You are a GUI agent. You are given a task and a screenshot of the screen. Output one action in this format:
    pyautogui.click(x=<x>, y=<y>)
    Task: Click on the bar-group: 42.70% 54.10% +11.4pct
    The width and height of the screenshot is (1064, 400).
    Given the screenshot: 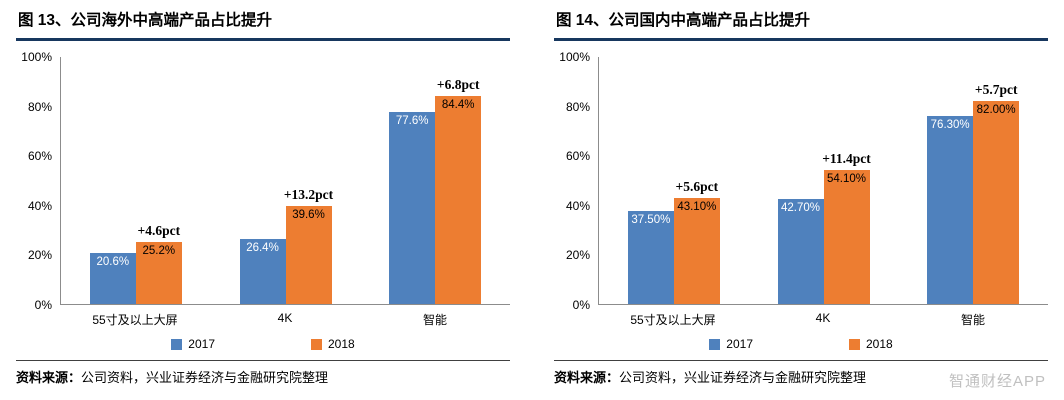 What is the action you would take?
    pyautogui.click(x=824, y=180)
    